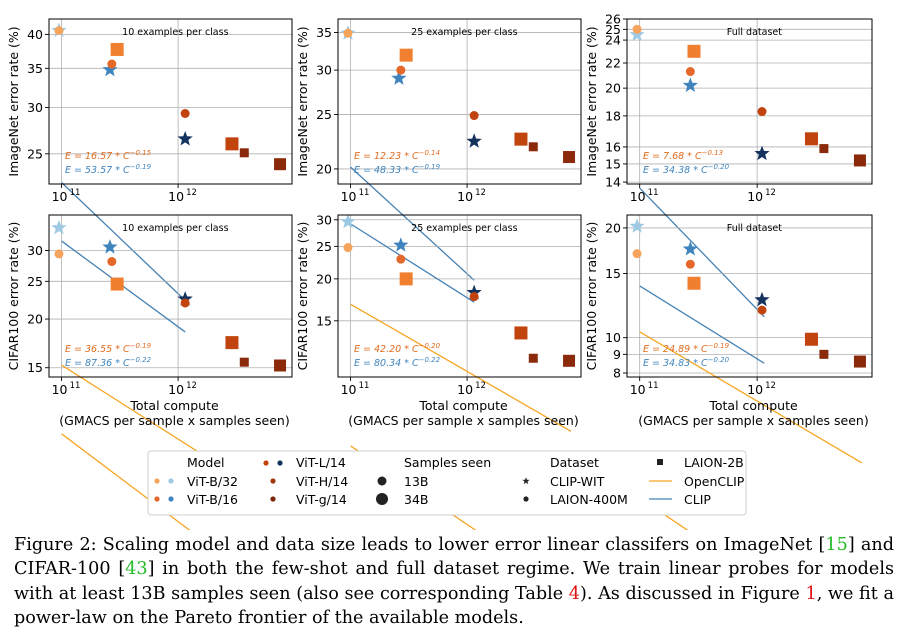 The height and width of the screenshot is (642, 907). What do you see at coordinates (447, 462) in the screenshot?
I see `legend-samples-header: Samples seen` at bounding box center [447, 462].